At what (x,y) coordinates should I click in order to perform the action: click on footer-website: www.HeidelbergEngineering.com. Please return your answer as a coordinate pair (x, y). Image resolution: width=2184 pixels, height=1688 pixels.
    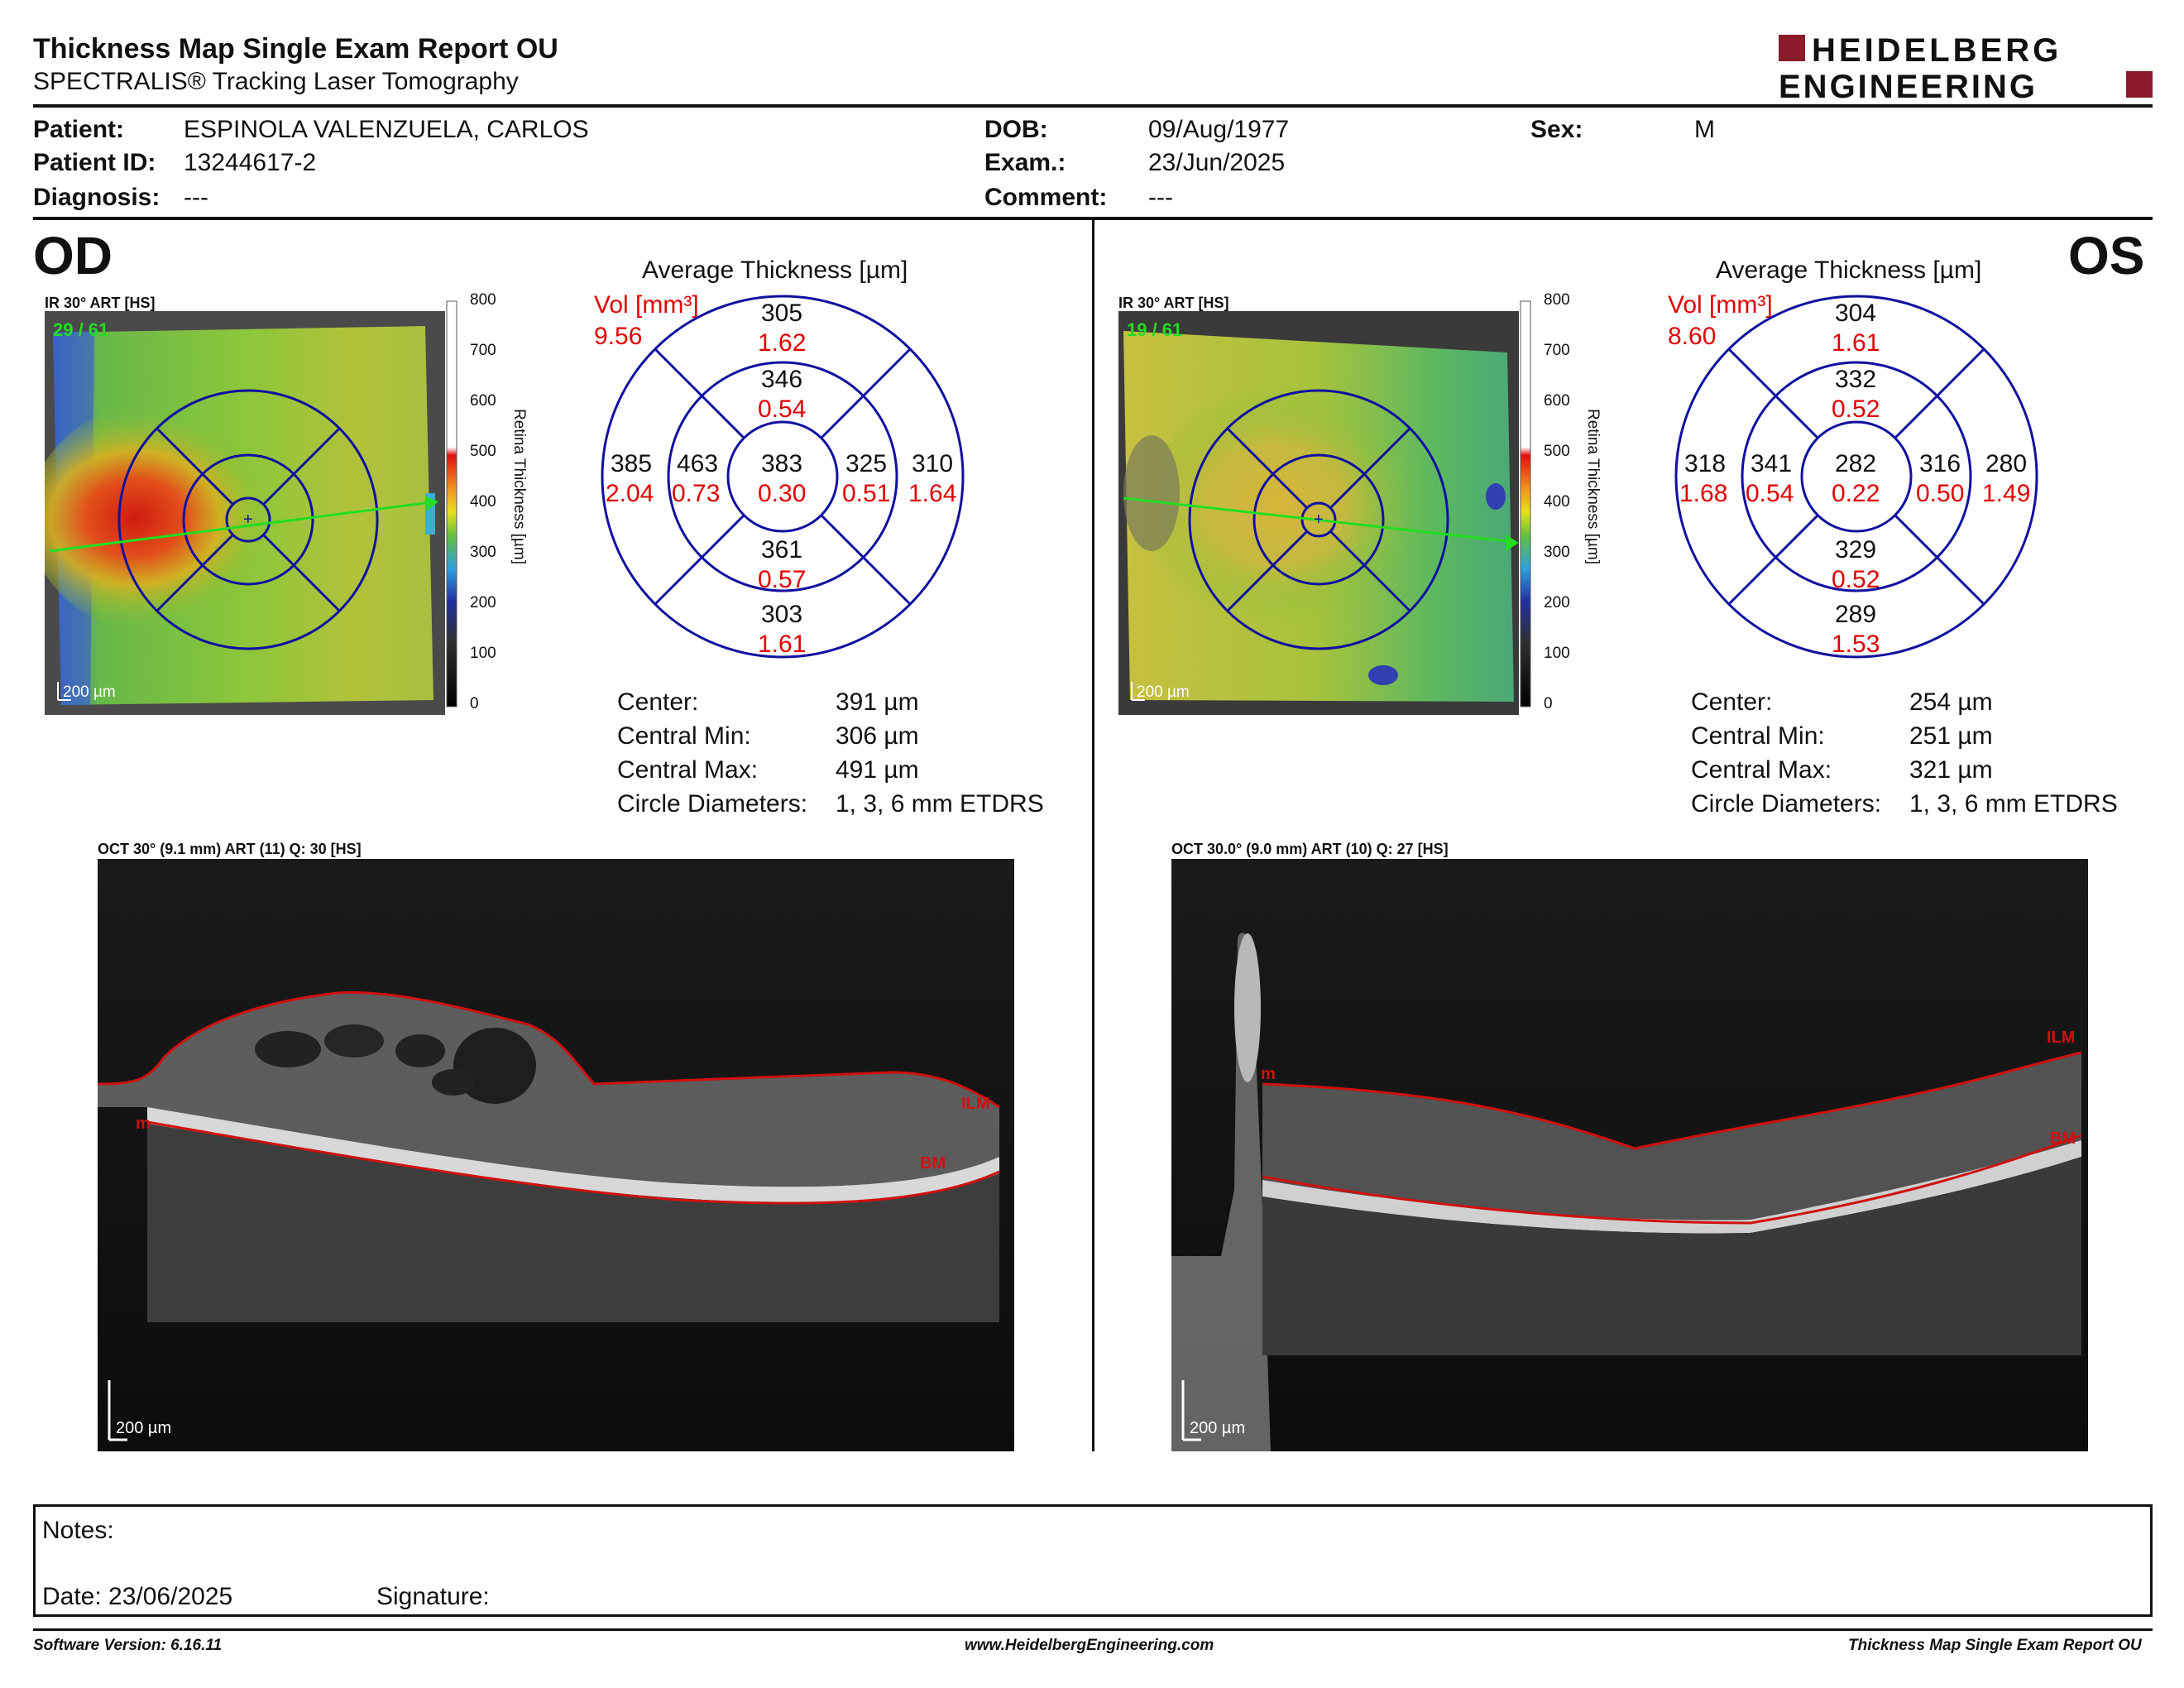
    Looking at the image, I should click on (1089, 1645).